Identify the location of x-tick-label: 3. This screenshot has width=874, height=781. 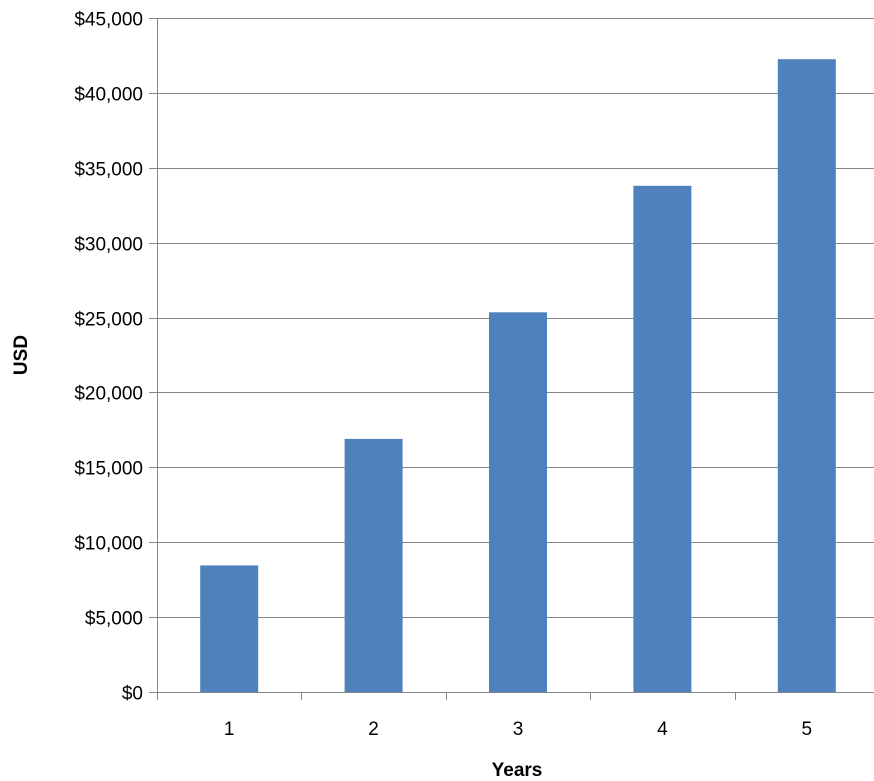
(518, 729).